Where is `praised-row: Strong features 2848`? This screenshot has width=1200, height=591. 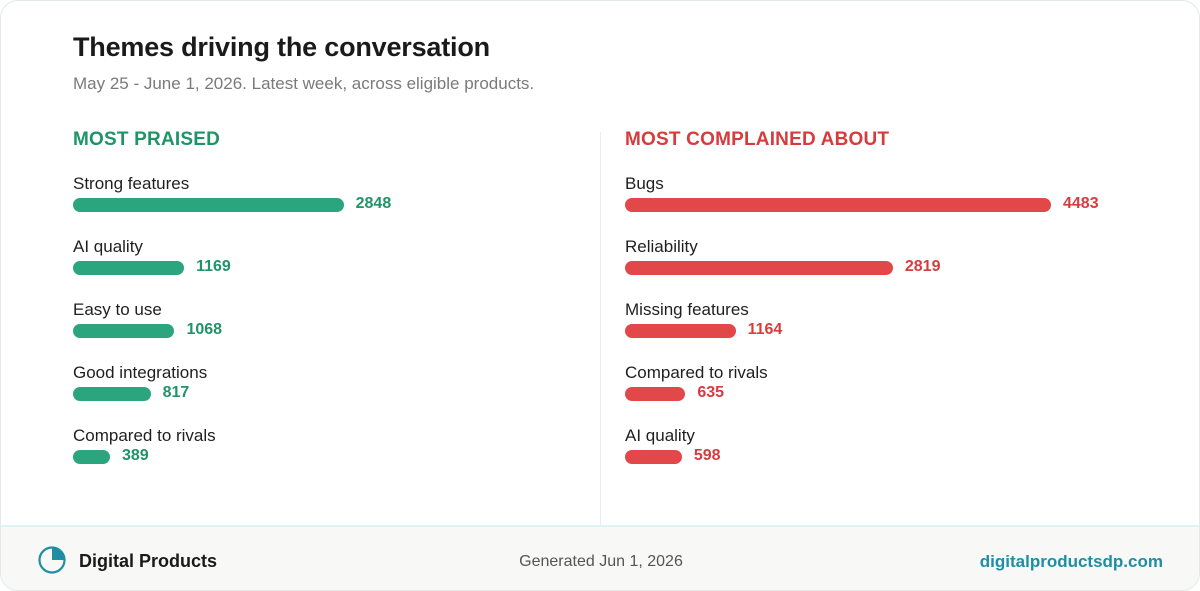
praised-row: Strong features 2848 is located at coordinates (323, 205).